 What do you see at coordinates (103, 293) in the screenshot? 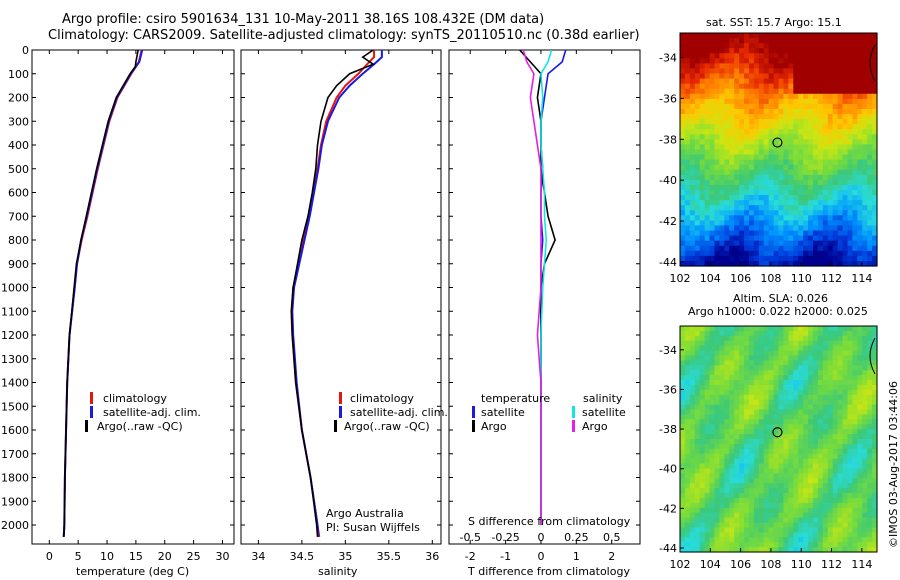
I see `series-line-satellite-adj-clim-` at bounding box center [103, 293].